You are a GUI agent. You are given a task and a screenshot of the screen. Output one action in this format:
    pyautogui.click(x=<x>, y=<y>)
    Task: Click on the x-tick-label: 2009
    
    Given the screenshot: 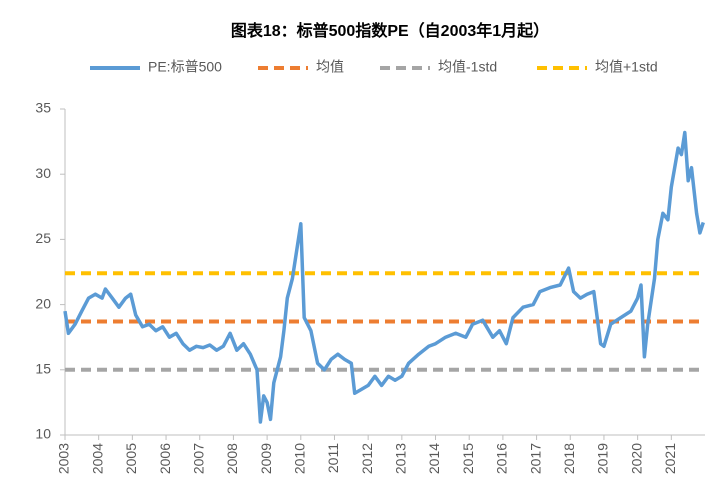 What is the action you would take?
    pyautogui.click(x=266, y=458)
    